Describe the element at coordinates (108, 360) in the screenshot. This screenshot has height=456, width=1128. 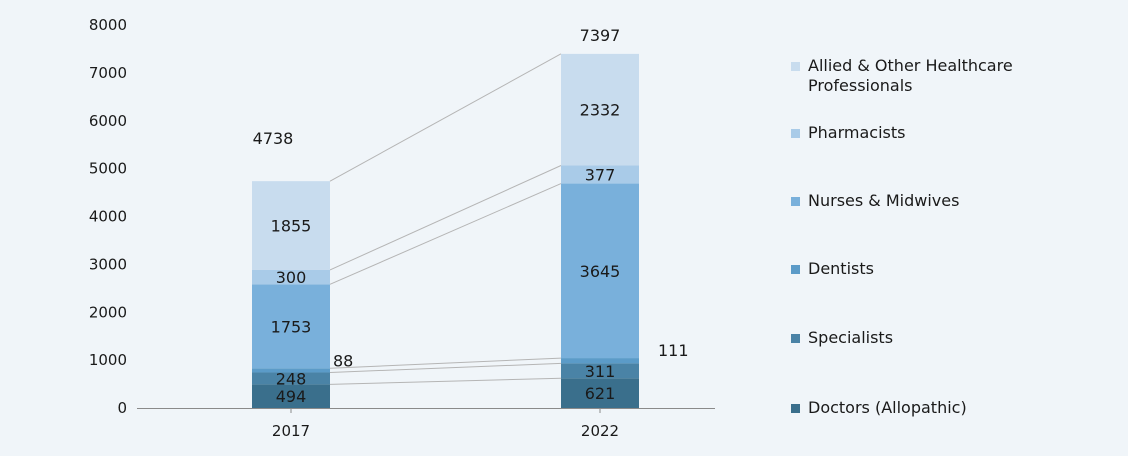
I see `y-tick-label: 1000` at that location.